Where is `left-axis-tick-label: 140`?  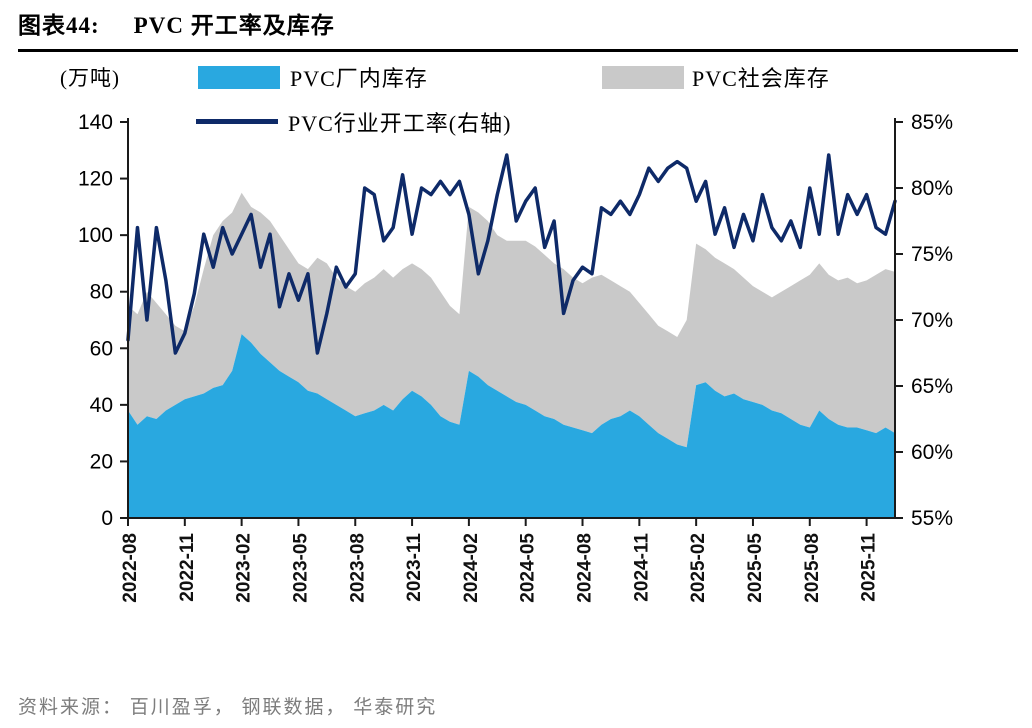
left-axis-tick-label: 140 is located at coordinates (95, 122).